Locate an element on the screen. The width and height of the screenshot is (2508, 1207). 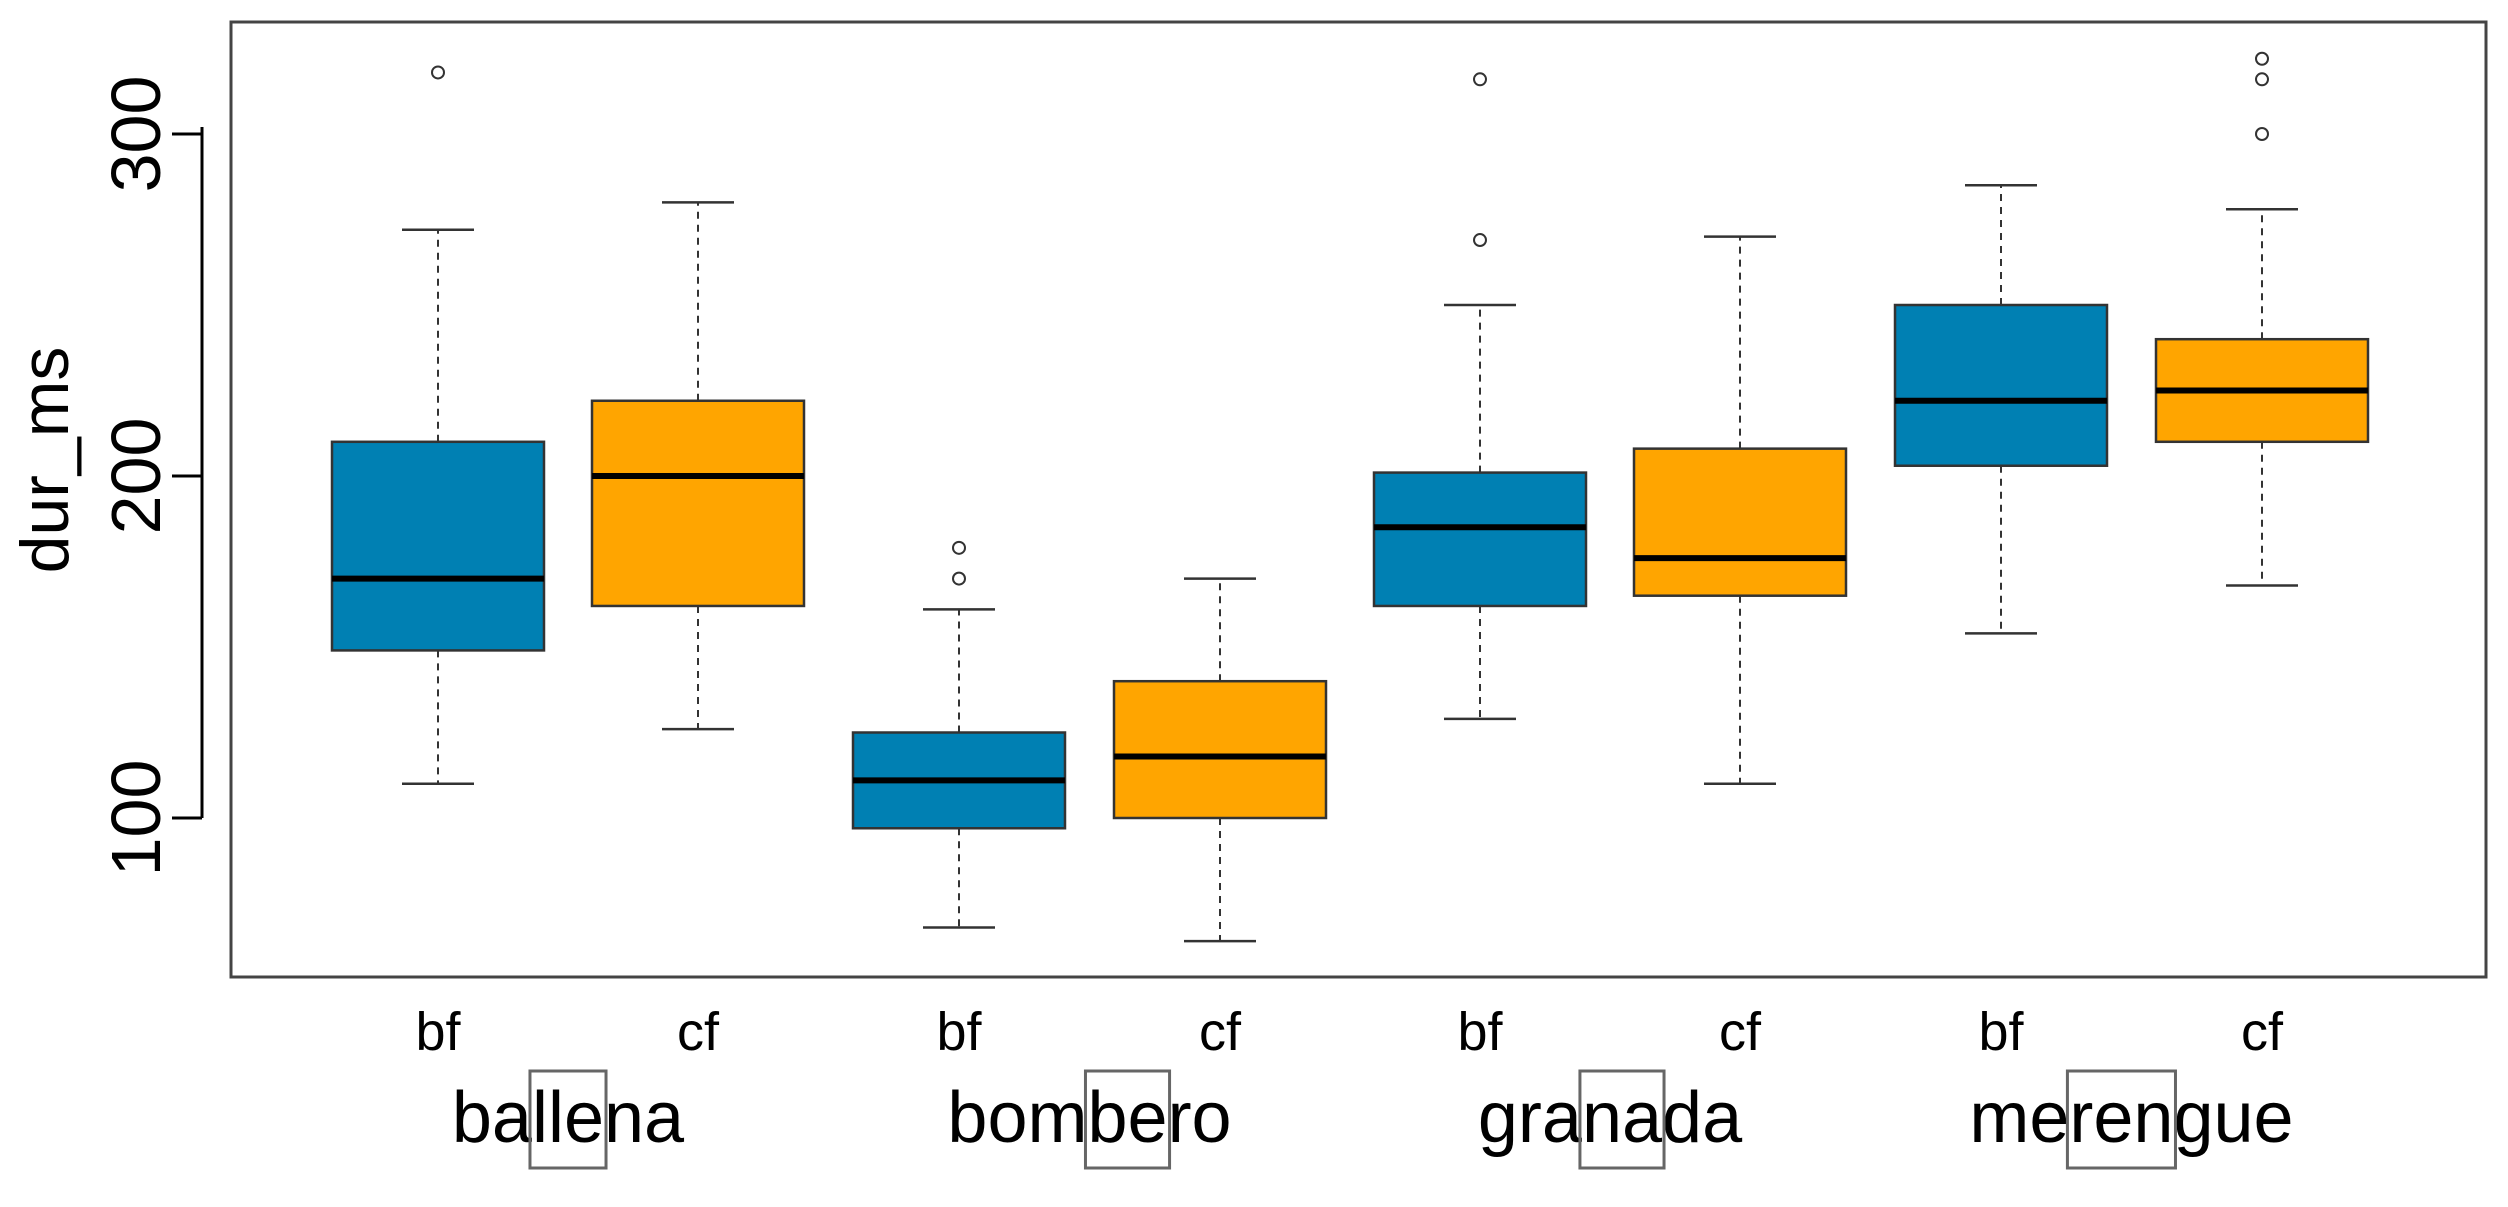
syllable: da is located at coordinates (1702, 1118).